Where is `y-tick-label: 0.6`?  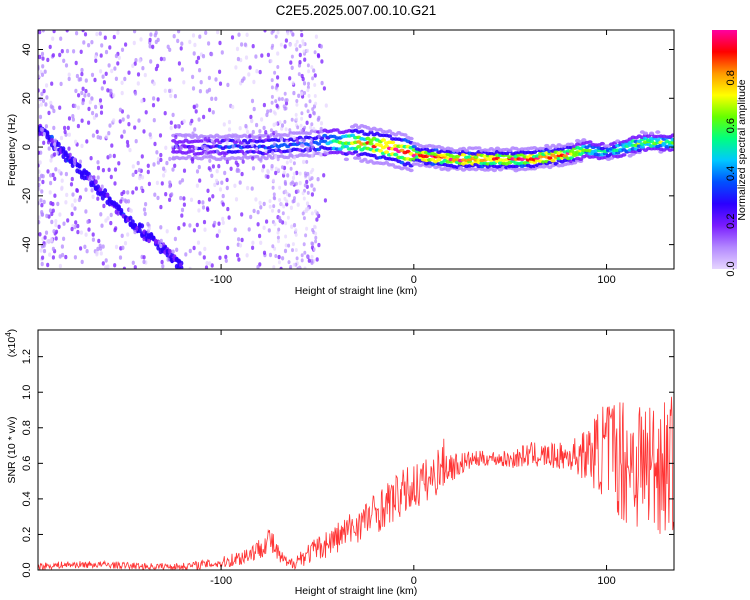
y-tick-label: 0.6 is located at coordinates (27, 463).